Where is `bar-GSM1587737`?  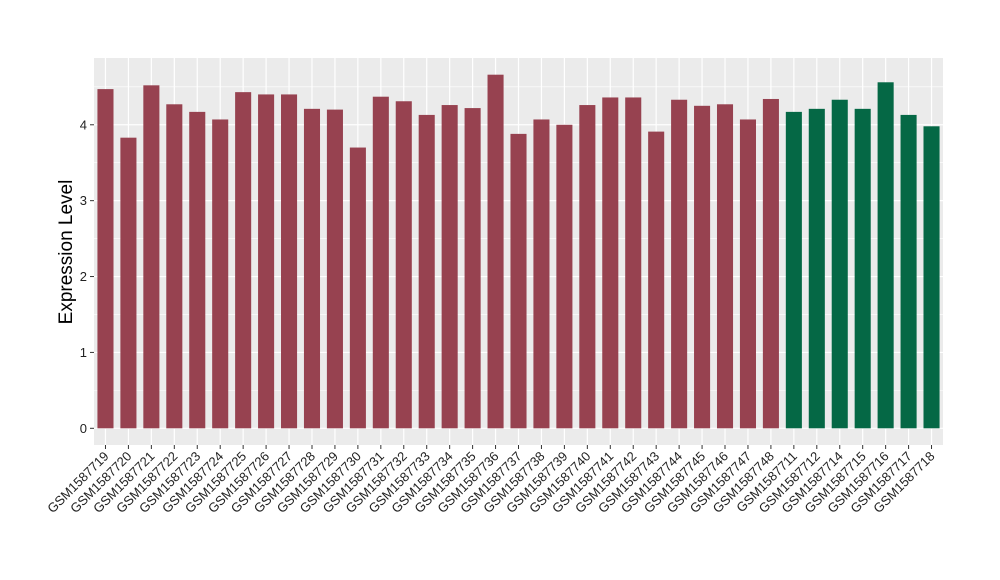 bar-GSM1587737 is located at coordinates (518, 281).